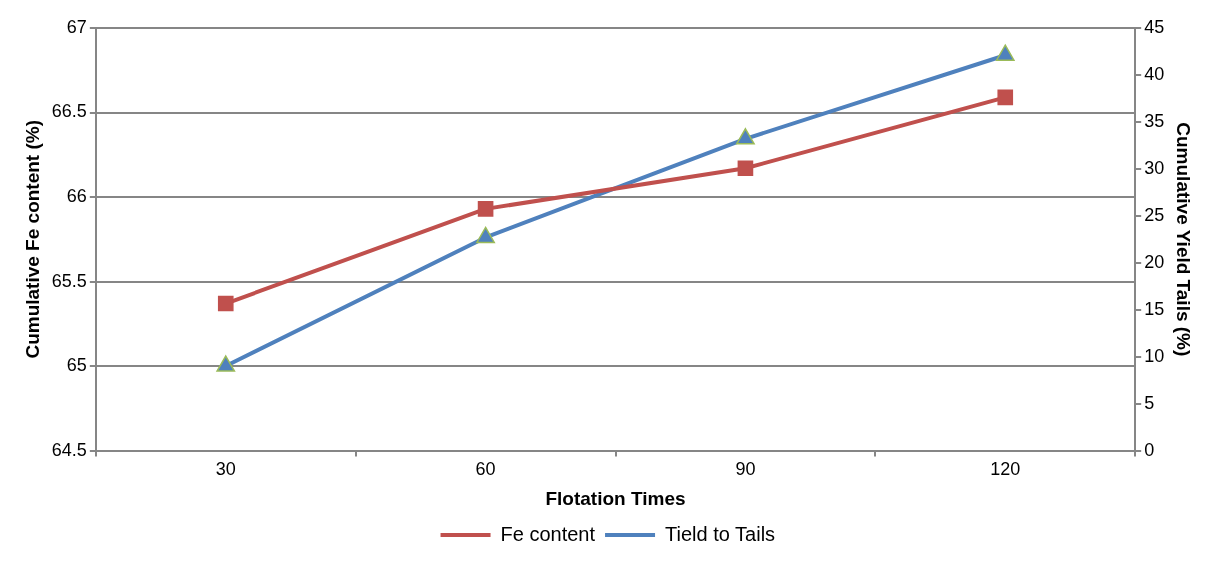  What do you see at coordinates (69, 111) in the screenshot?
I see `y-tick-label: 66.5` at bounding box center [69, 111].